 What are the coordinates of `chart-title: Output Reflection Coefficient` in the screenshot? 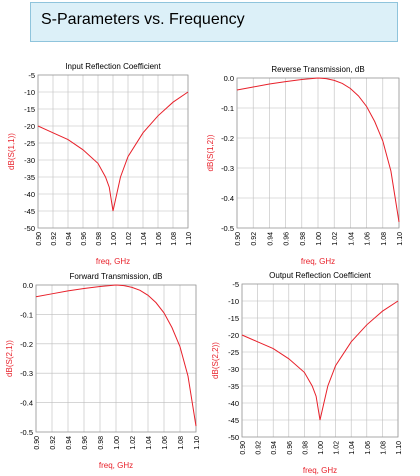 It's located at (320, 275).